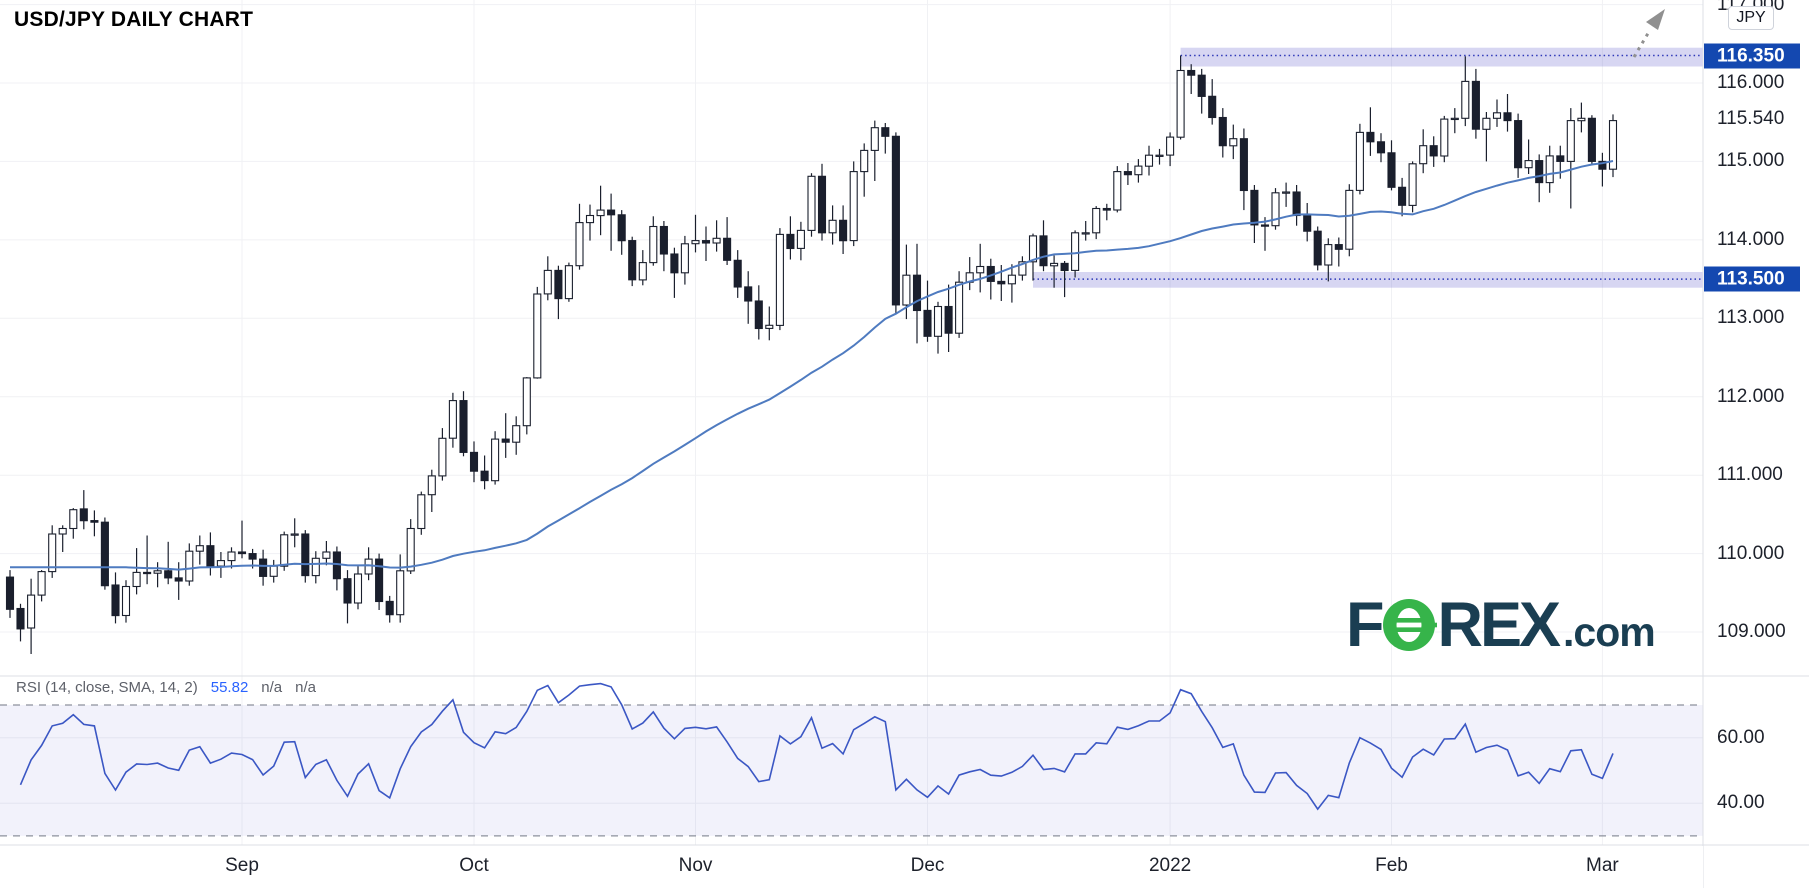  Describe the element at coordinates (1441, 57) in the screenshot. I see `resistance-zone` at that location.